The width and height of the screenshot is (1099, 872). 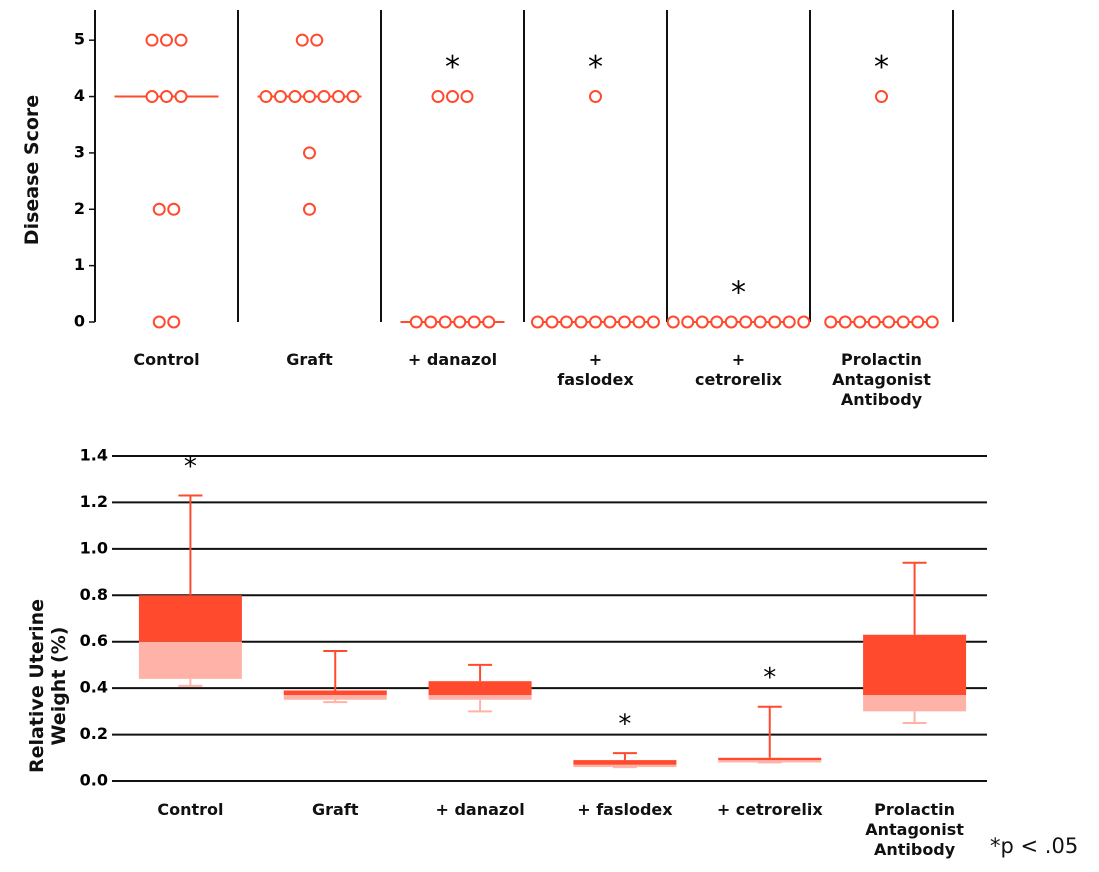 What do you see at coordinates (79, 95) in the screenshot?
I see `y-tick-label: 4` at bounding box center [79, 95].